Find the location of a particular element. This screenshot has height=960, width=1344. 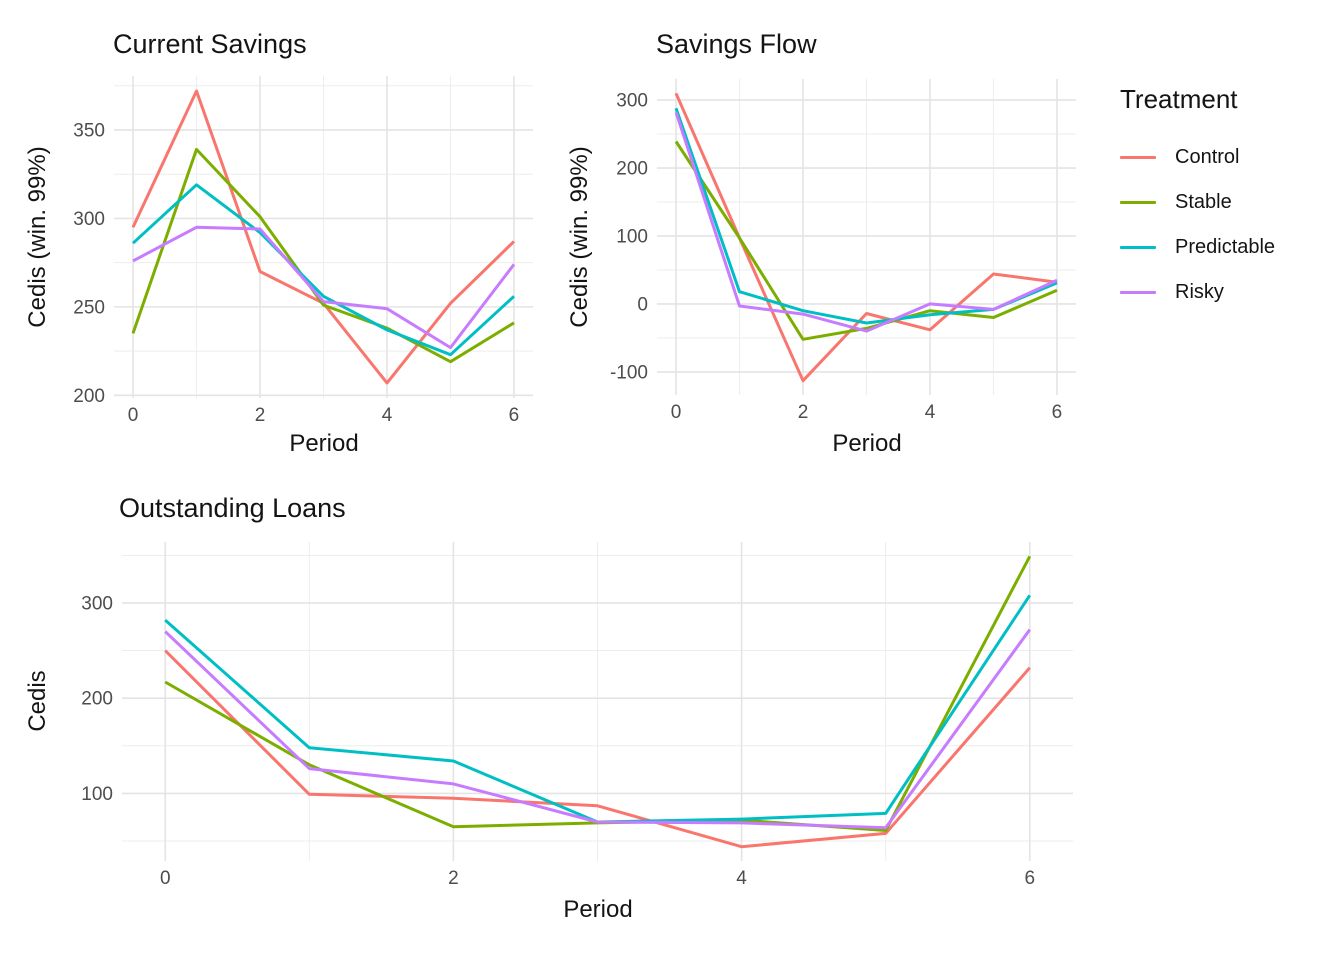

y-tick-label: 250 is located at coordinates (89, 307).